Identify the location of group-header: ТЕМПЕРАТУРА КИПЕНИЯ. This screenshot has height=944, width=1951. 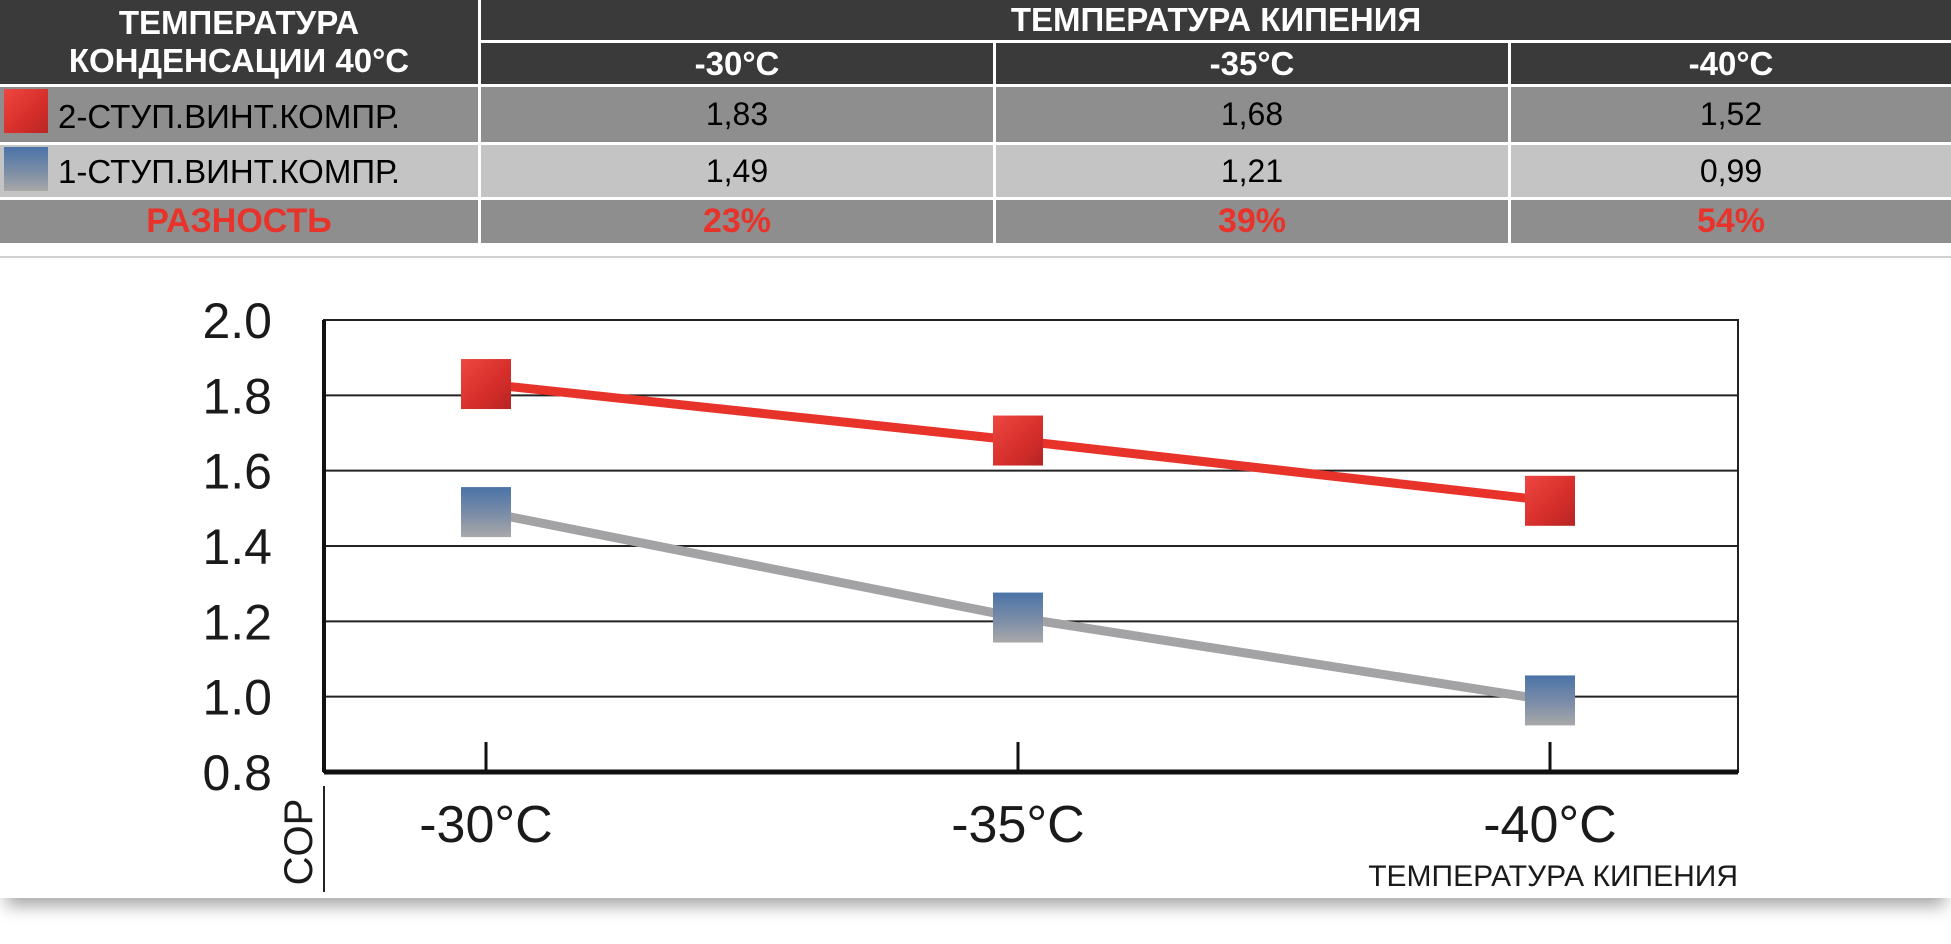
(1216, 20).